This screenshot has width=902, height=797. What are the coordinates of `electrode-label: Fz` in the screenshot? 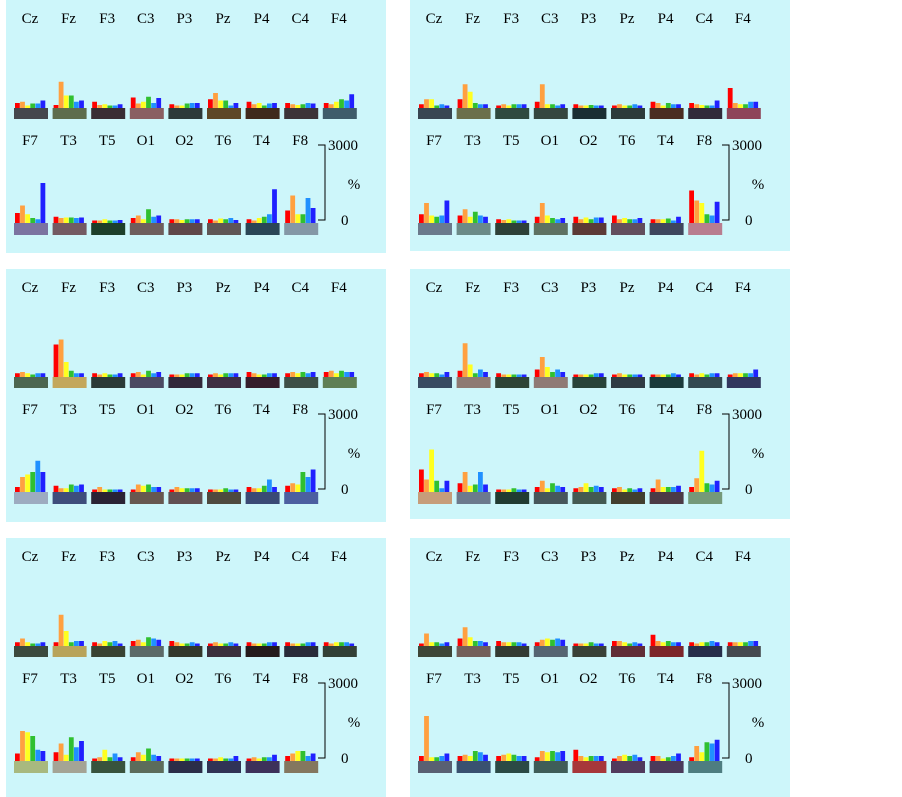 It's located at (68, 557).